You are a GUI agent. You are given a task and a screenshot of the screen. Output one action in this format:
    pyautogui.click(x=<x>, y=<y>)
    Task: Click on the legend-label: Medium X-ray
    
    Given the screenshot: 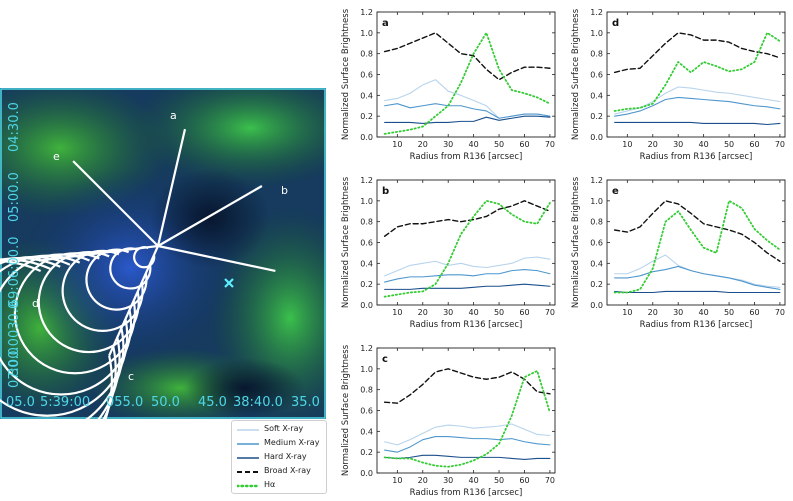 What is the action you would take?
    pyautogui.click(x=292, y=442)
    